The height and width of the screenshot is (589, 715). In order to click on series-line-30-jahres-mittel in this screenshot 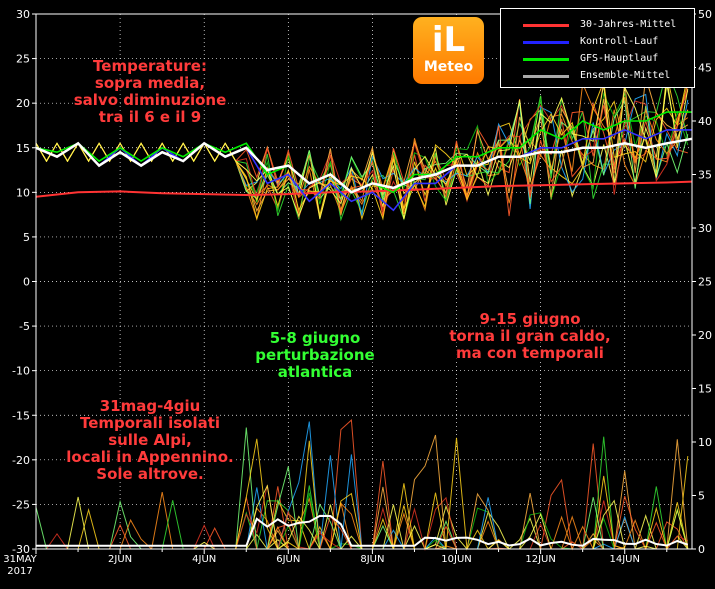, I will do `click(364, 189)`.